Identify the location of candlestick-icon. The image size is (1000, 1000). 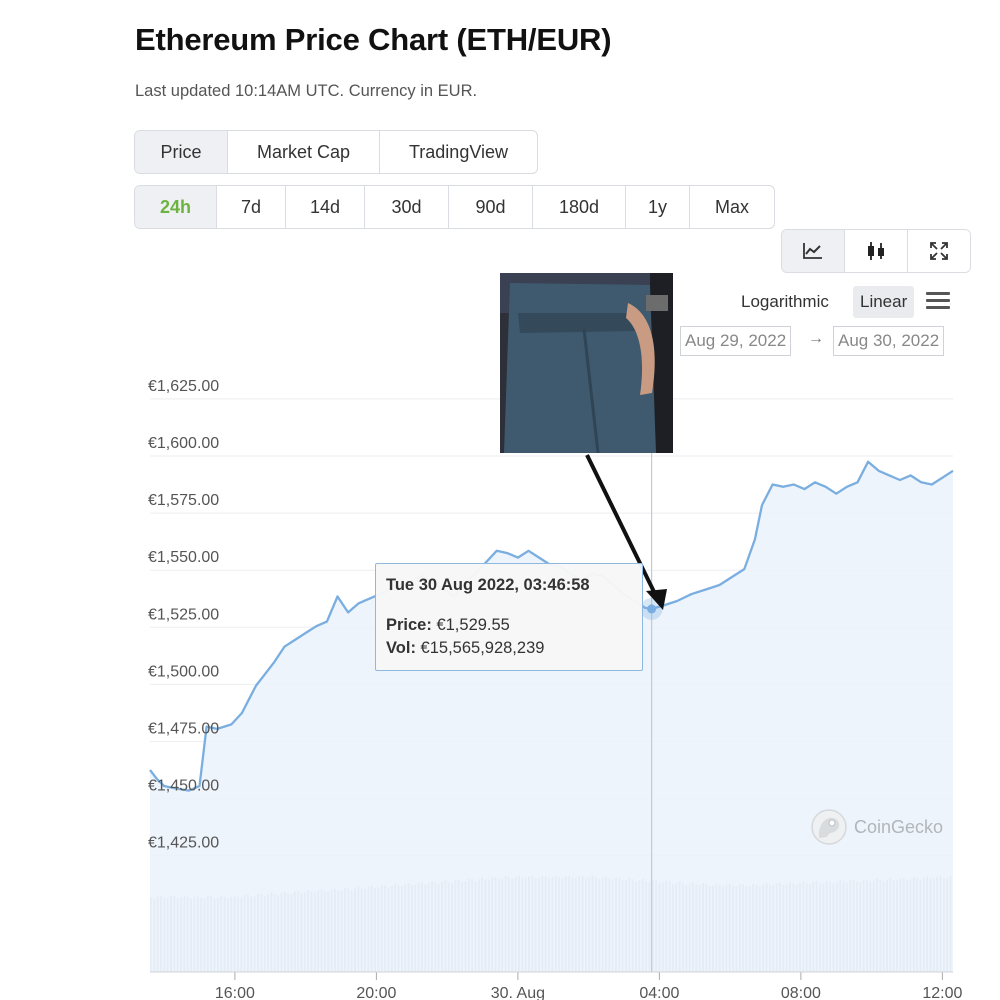
(876, 251).